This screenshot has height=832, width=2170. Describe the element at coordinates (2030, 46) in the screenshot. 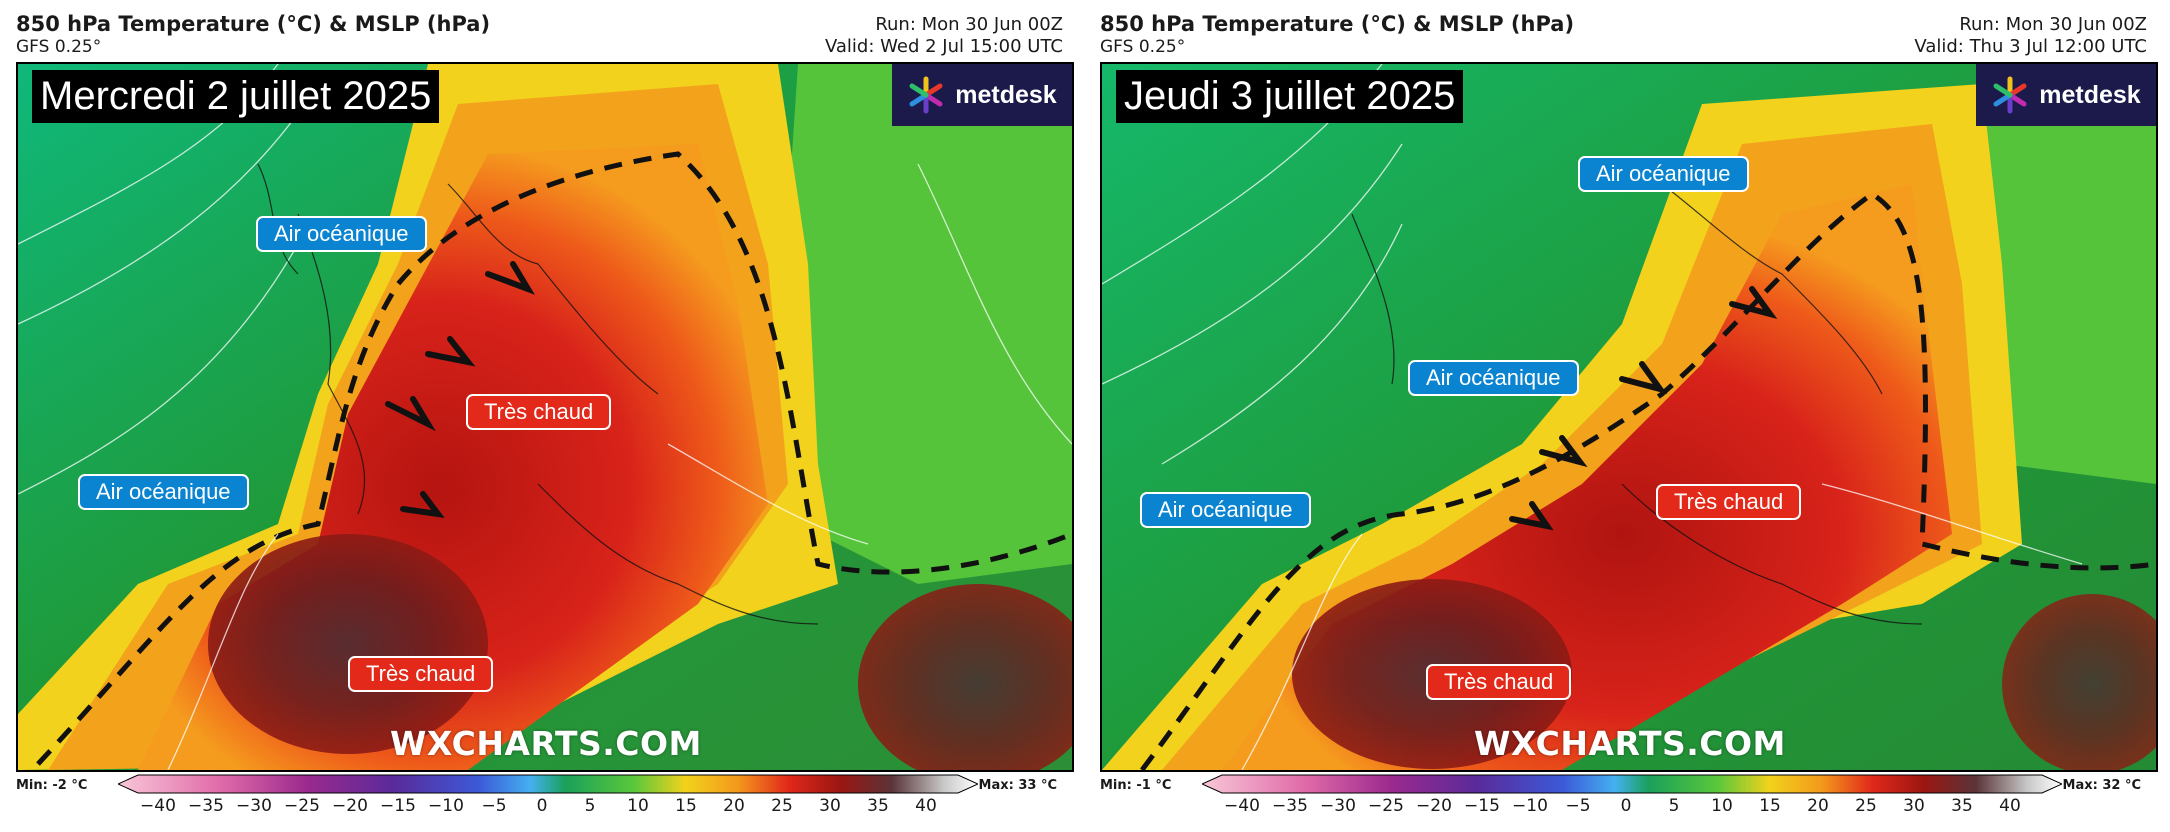

I see `valid-label: Valid: Thu 3 Jul 12:00 UTC` at that location.